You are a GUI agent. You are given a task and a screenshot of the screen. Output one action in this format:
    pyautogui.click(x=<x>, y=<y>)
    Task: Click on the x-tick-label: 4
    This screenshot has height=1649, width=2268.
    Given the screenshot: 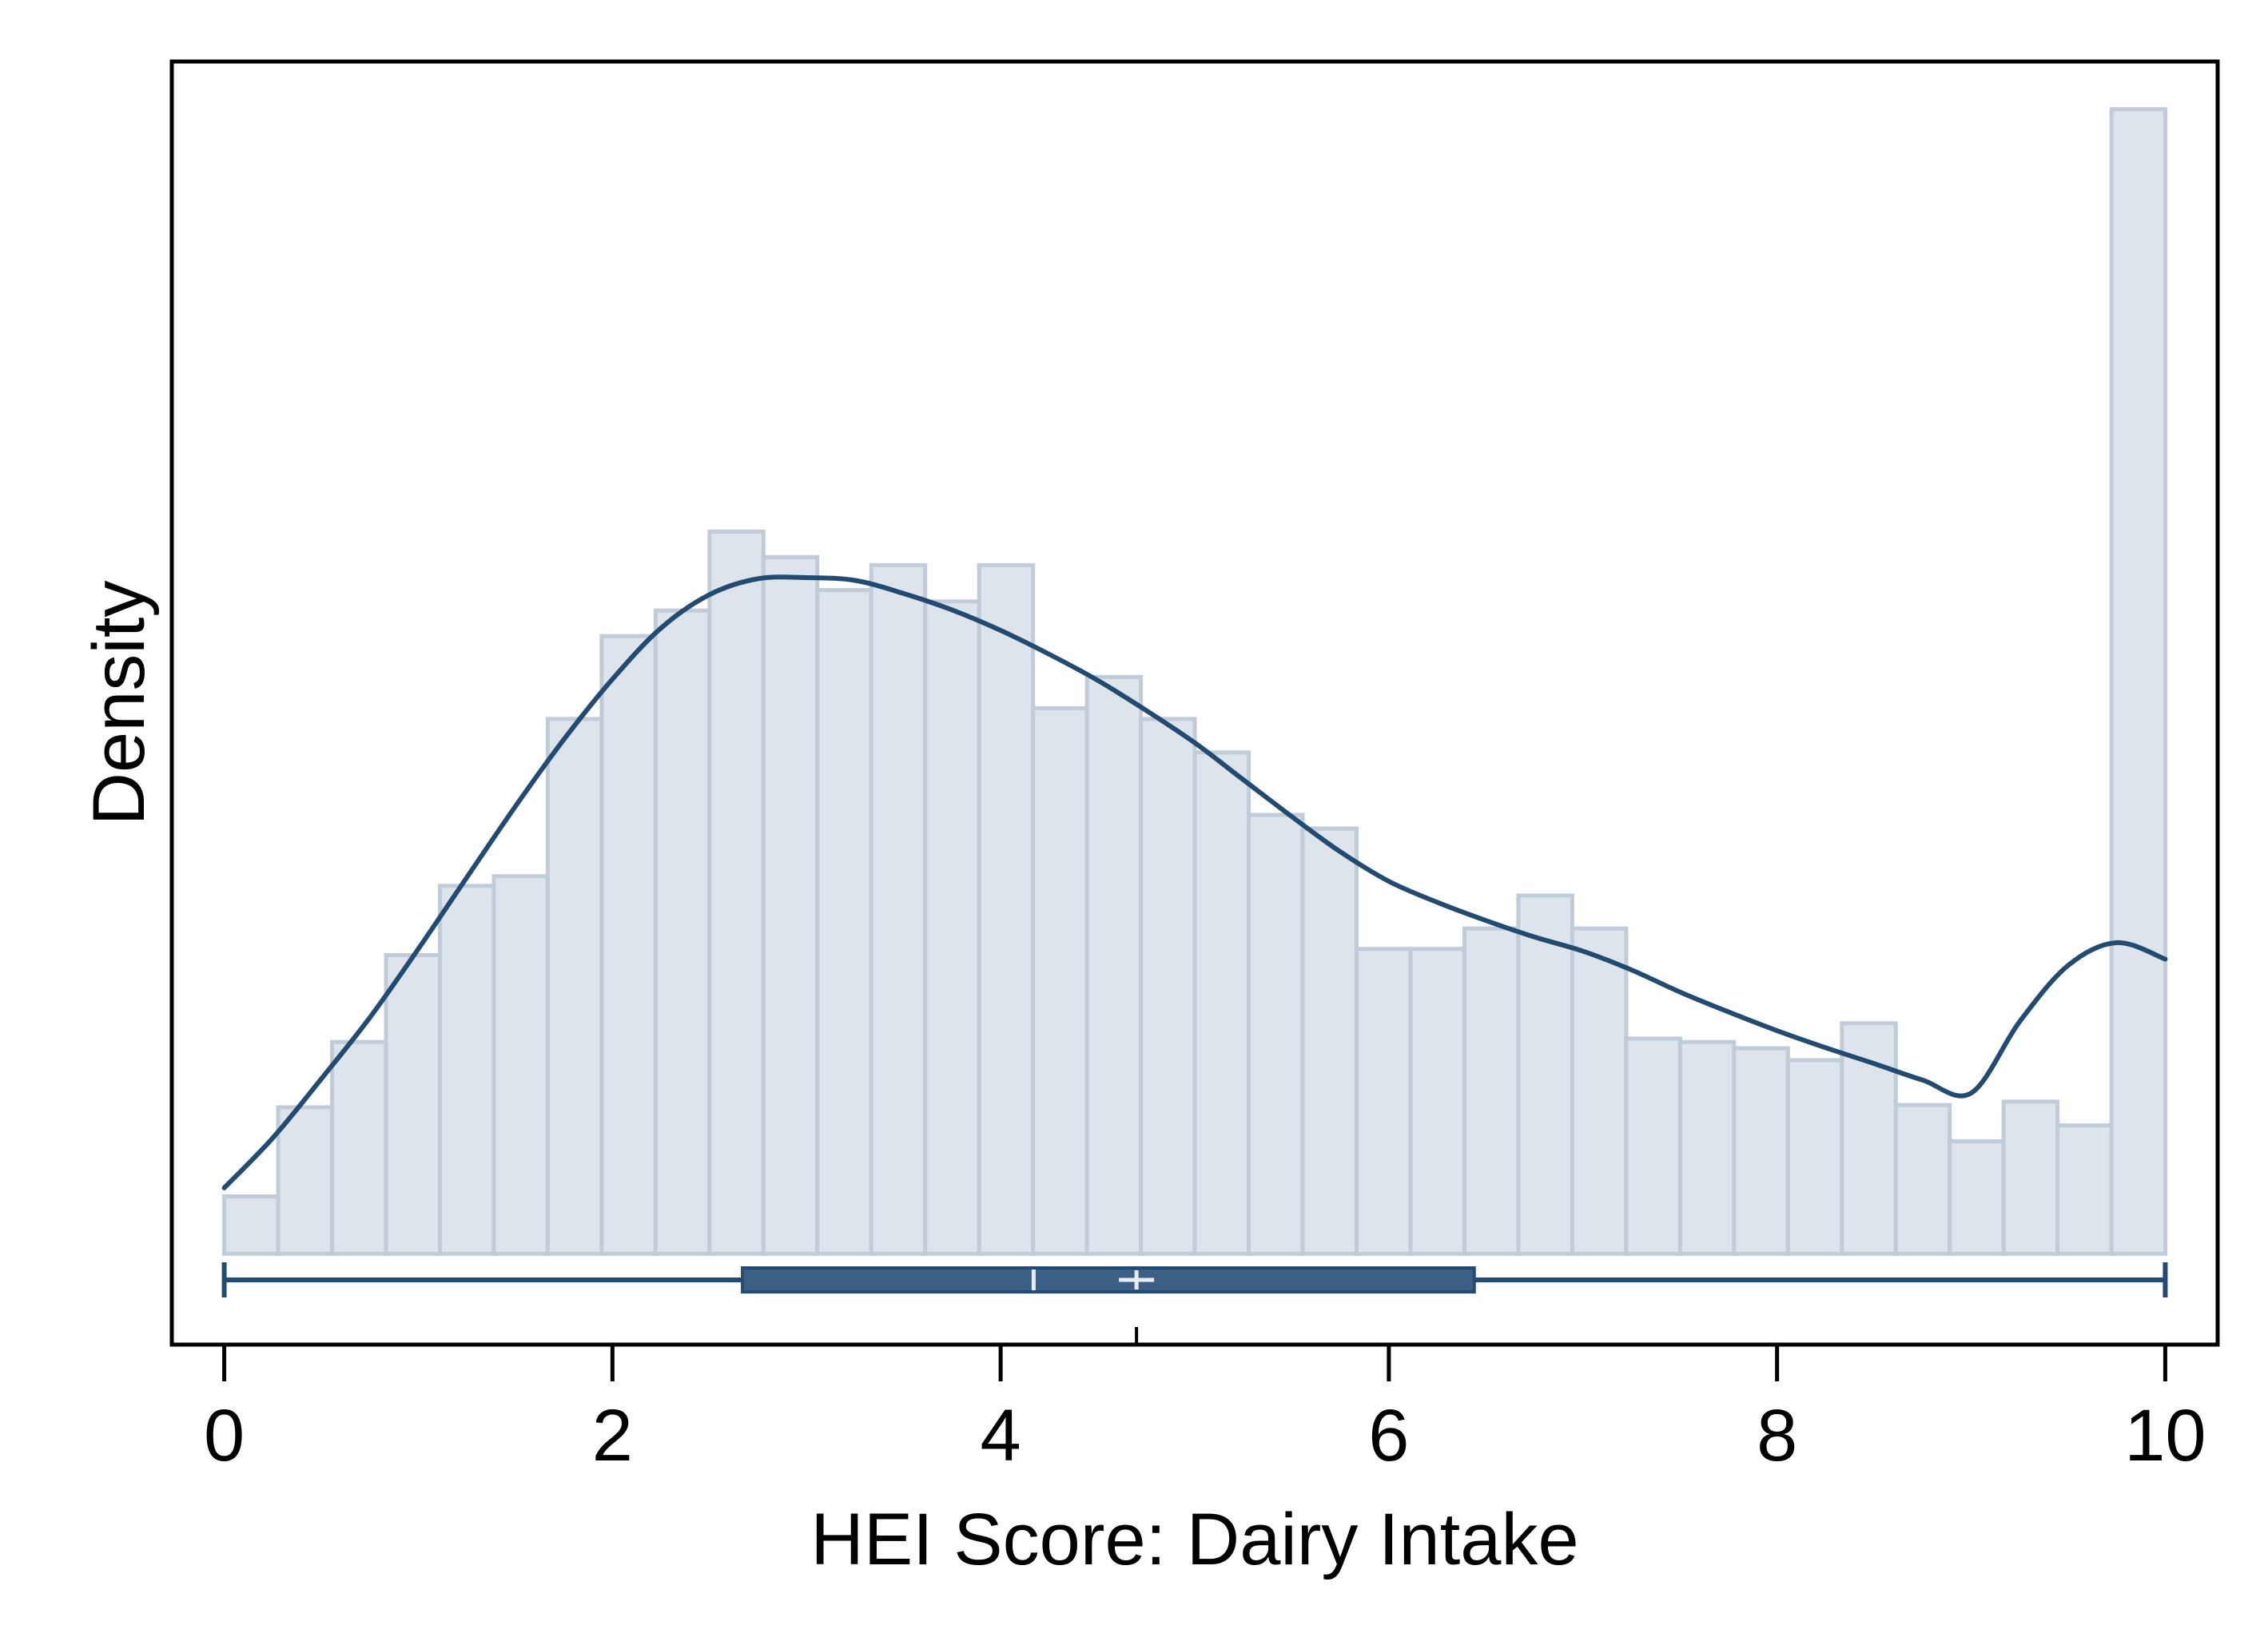 What is the action you would take?
    pyautogui.click(x=1001, y=1435)
    